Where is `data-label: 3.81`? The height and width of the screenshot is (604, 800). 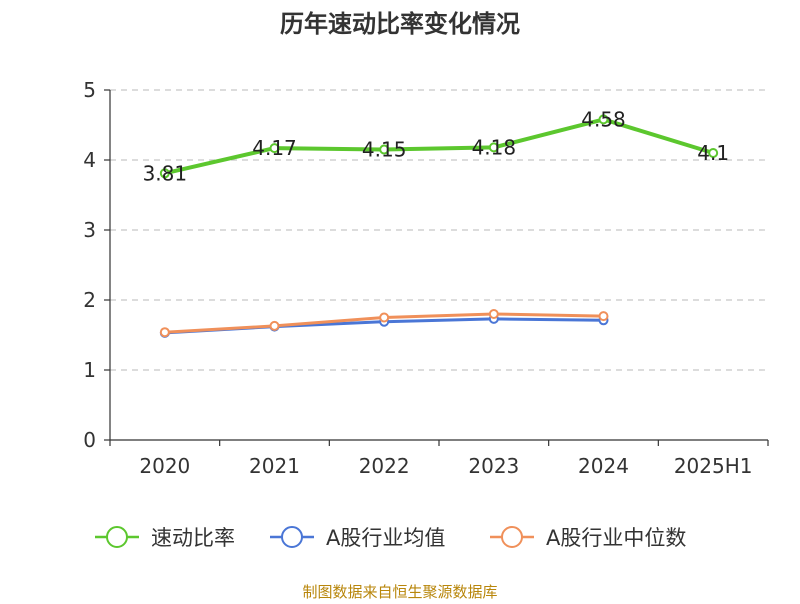
data-label: 3.81 is located at coordinates (165, 173).